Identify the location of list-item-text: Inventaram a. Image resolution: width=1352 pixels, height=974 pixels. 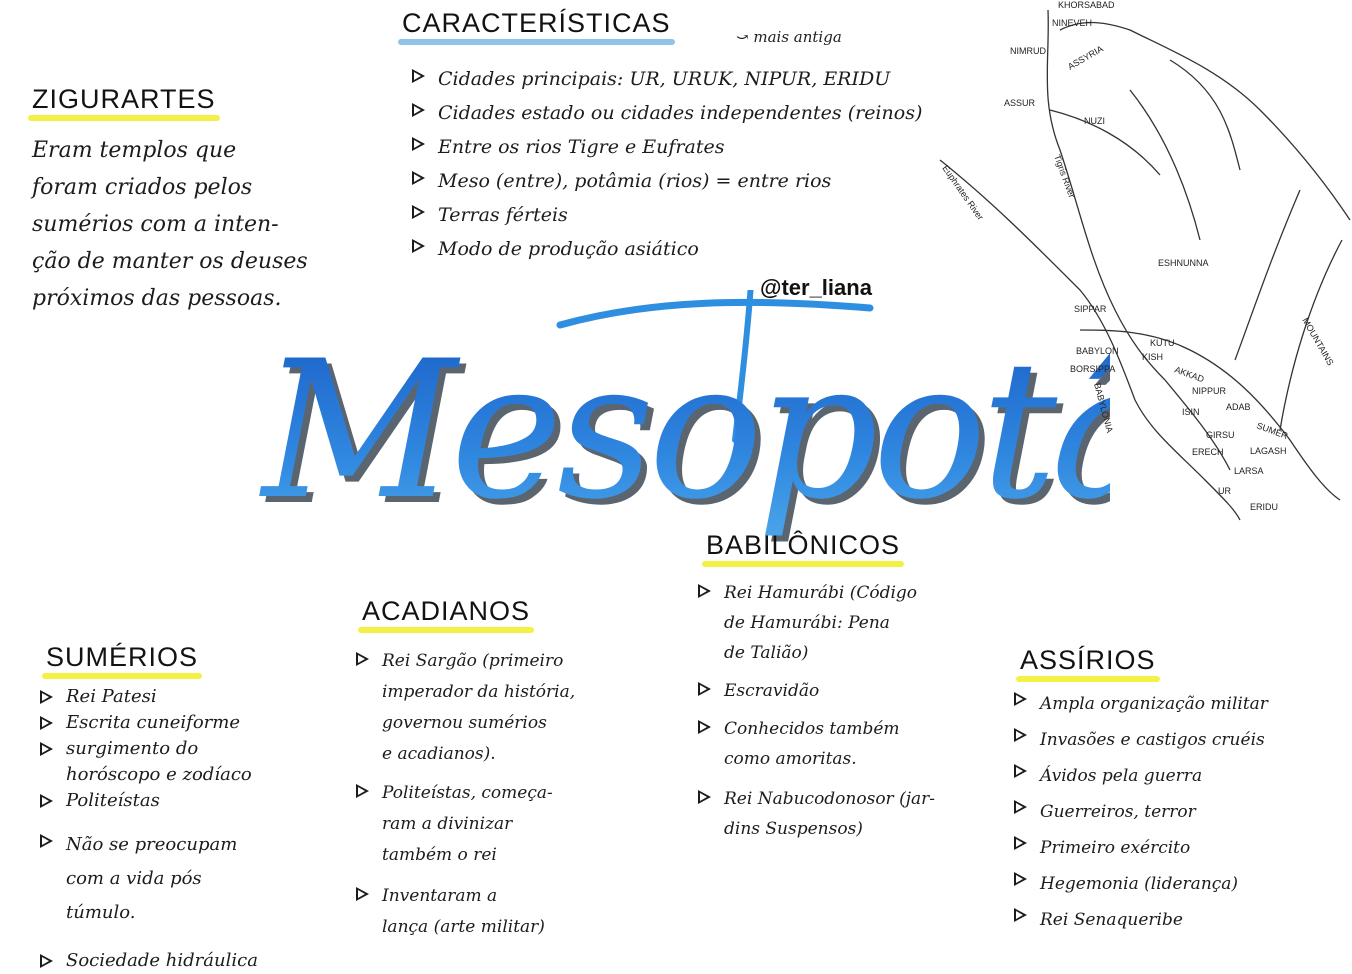
(440, 896).